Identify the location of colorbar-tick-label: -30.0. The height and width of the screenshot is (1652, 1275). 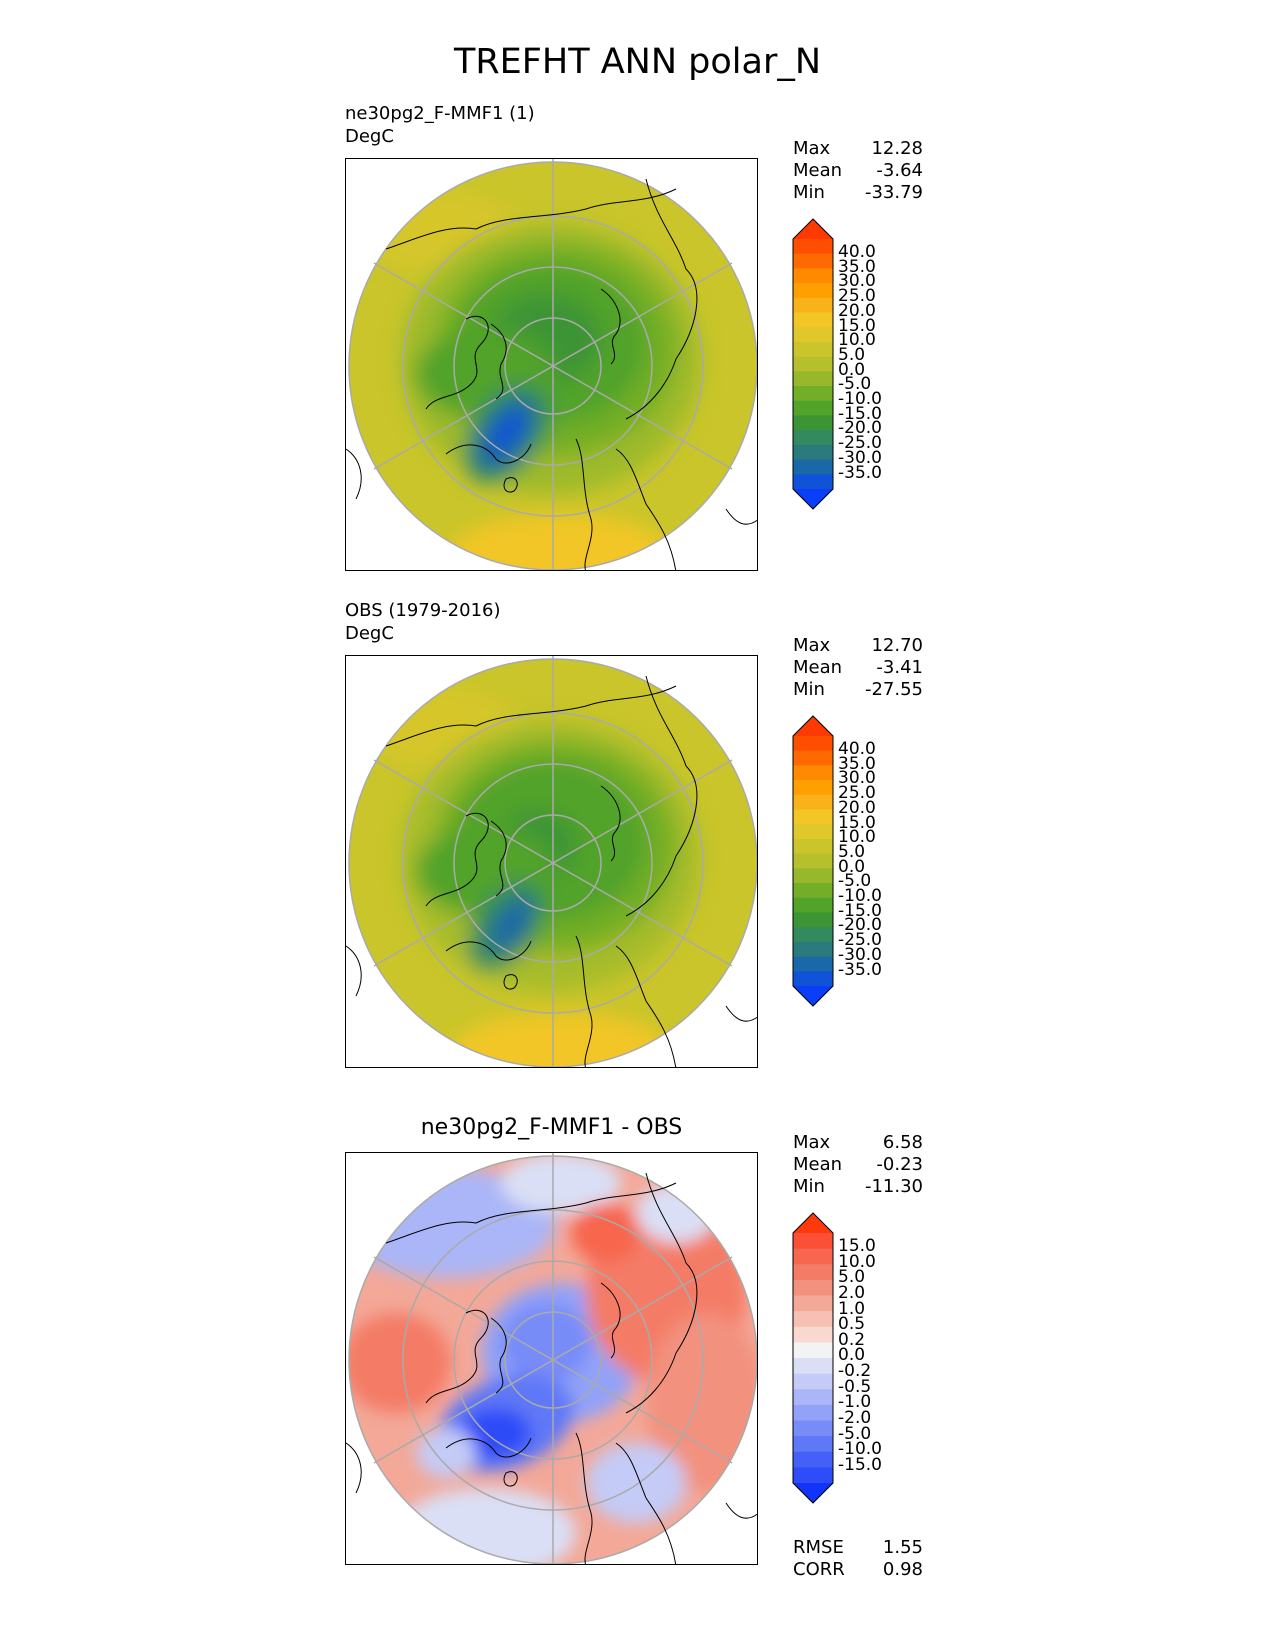
(860, 457).